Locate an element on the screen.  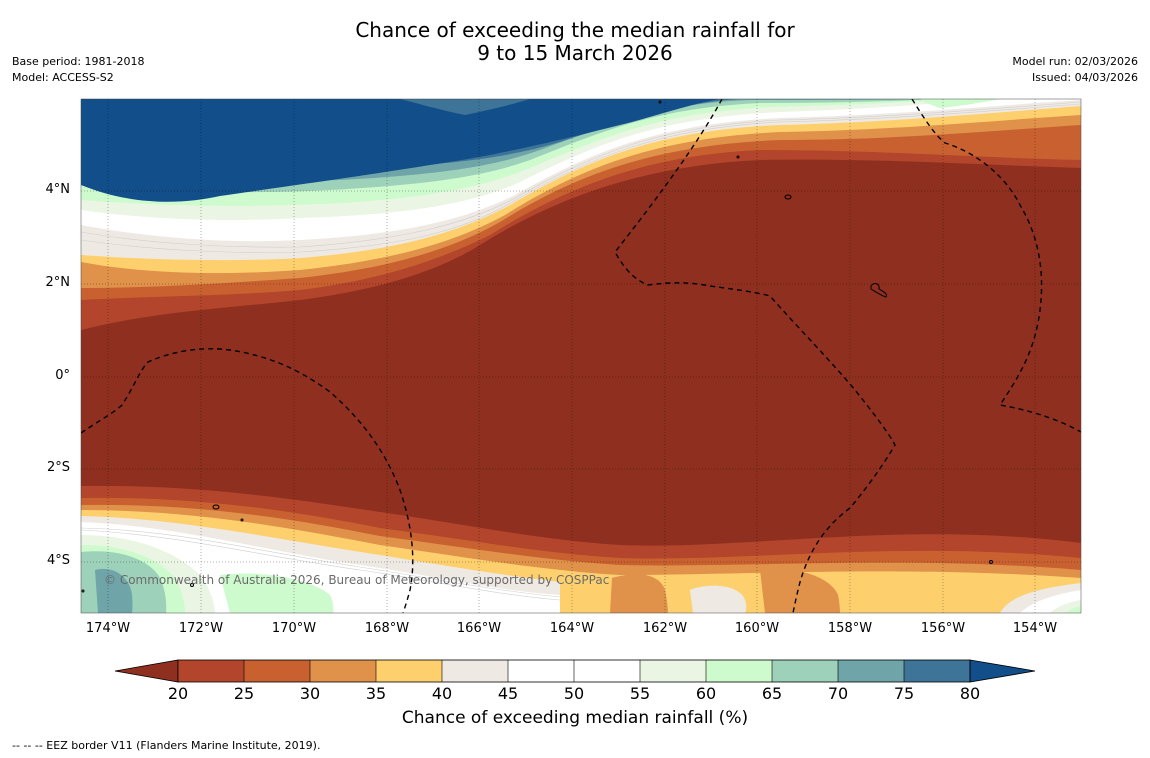
colorbar-tick-30: 30 is located at coordinates (310, 693).